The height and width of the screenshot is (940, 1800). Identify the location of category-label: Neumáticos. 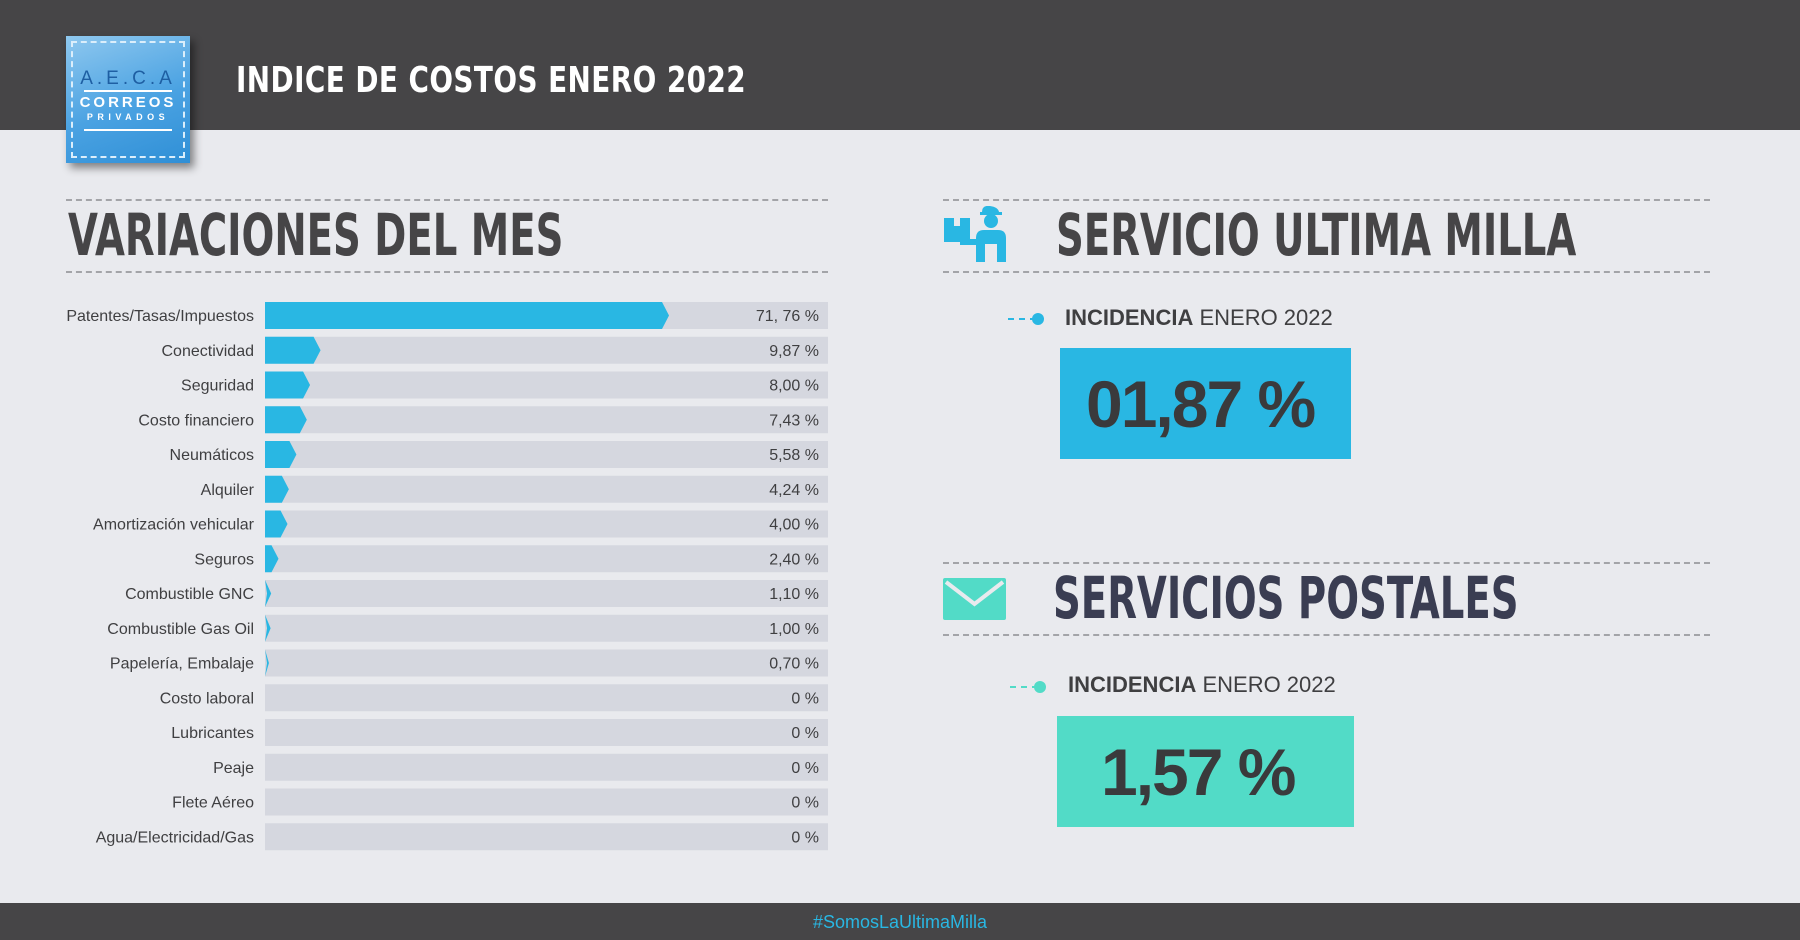
(212, 455).